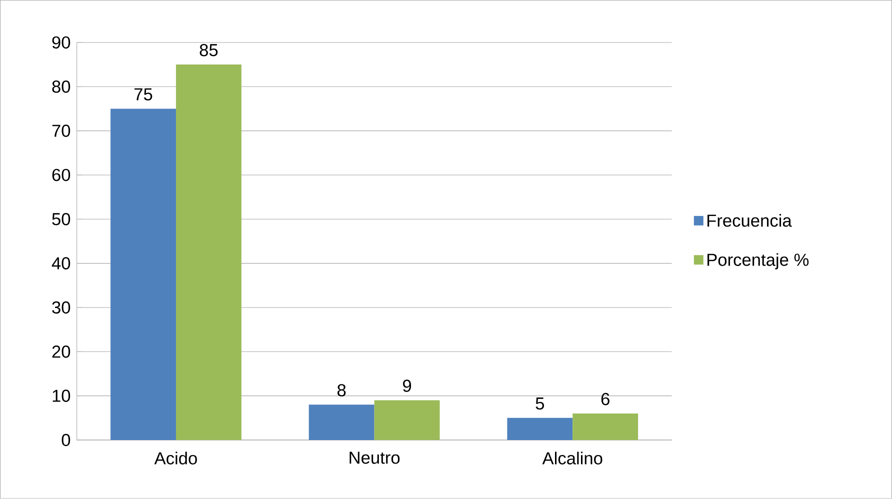  Describe the element at coordinates (758, 261) in the screenshot. I see `legend-label: Porcentaje %` at that location.